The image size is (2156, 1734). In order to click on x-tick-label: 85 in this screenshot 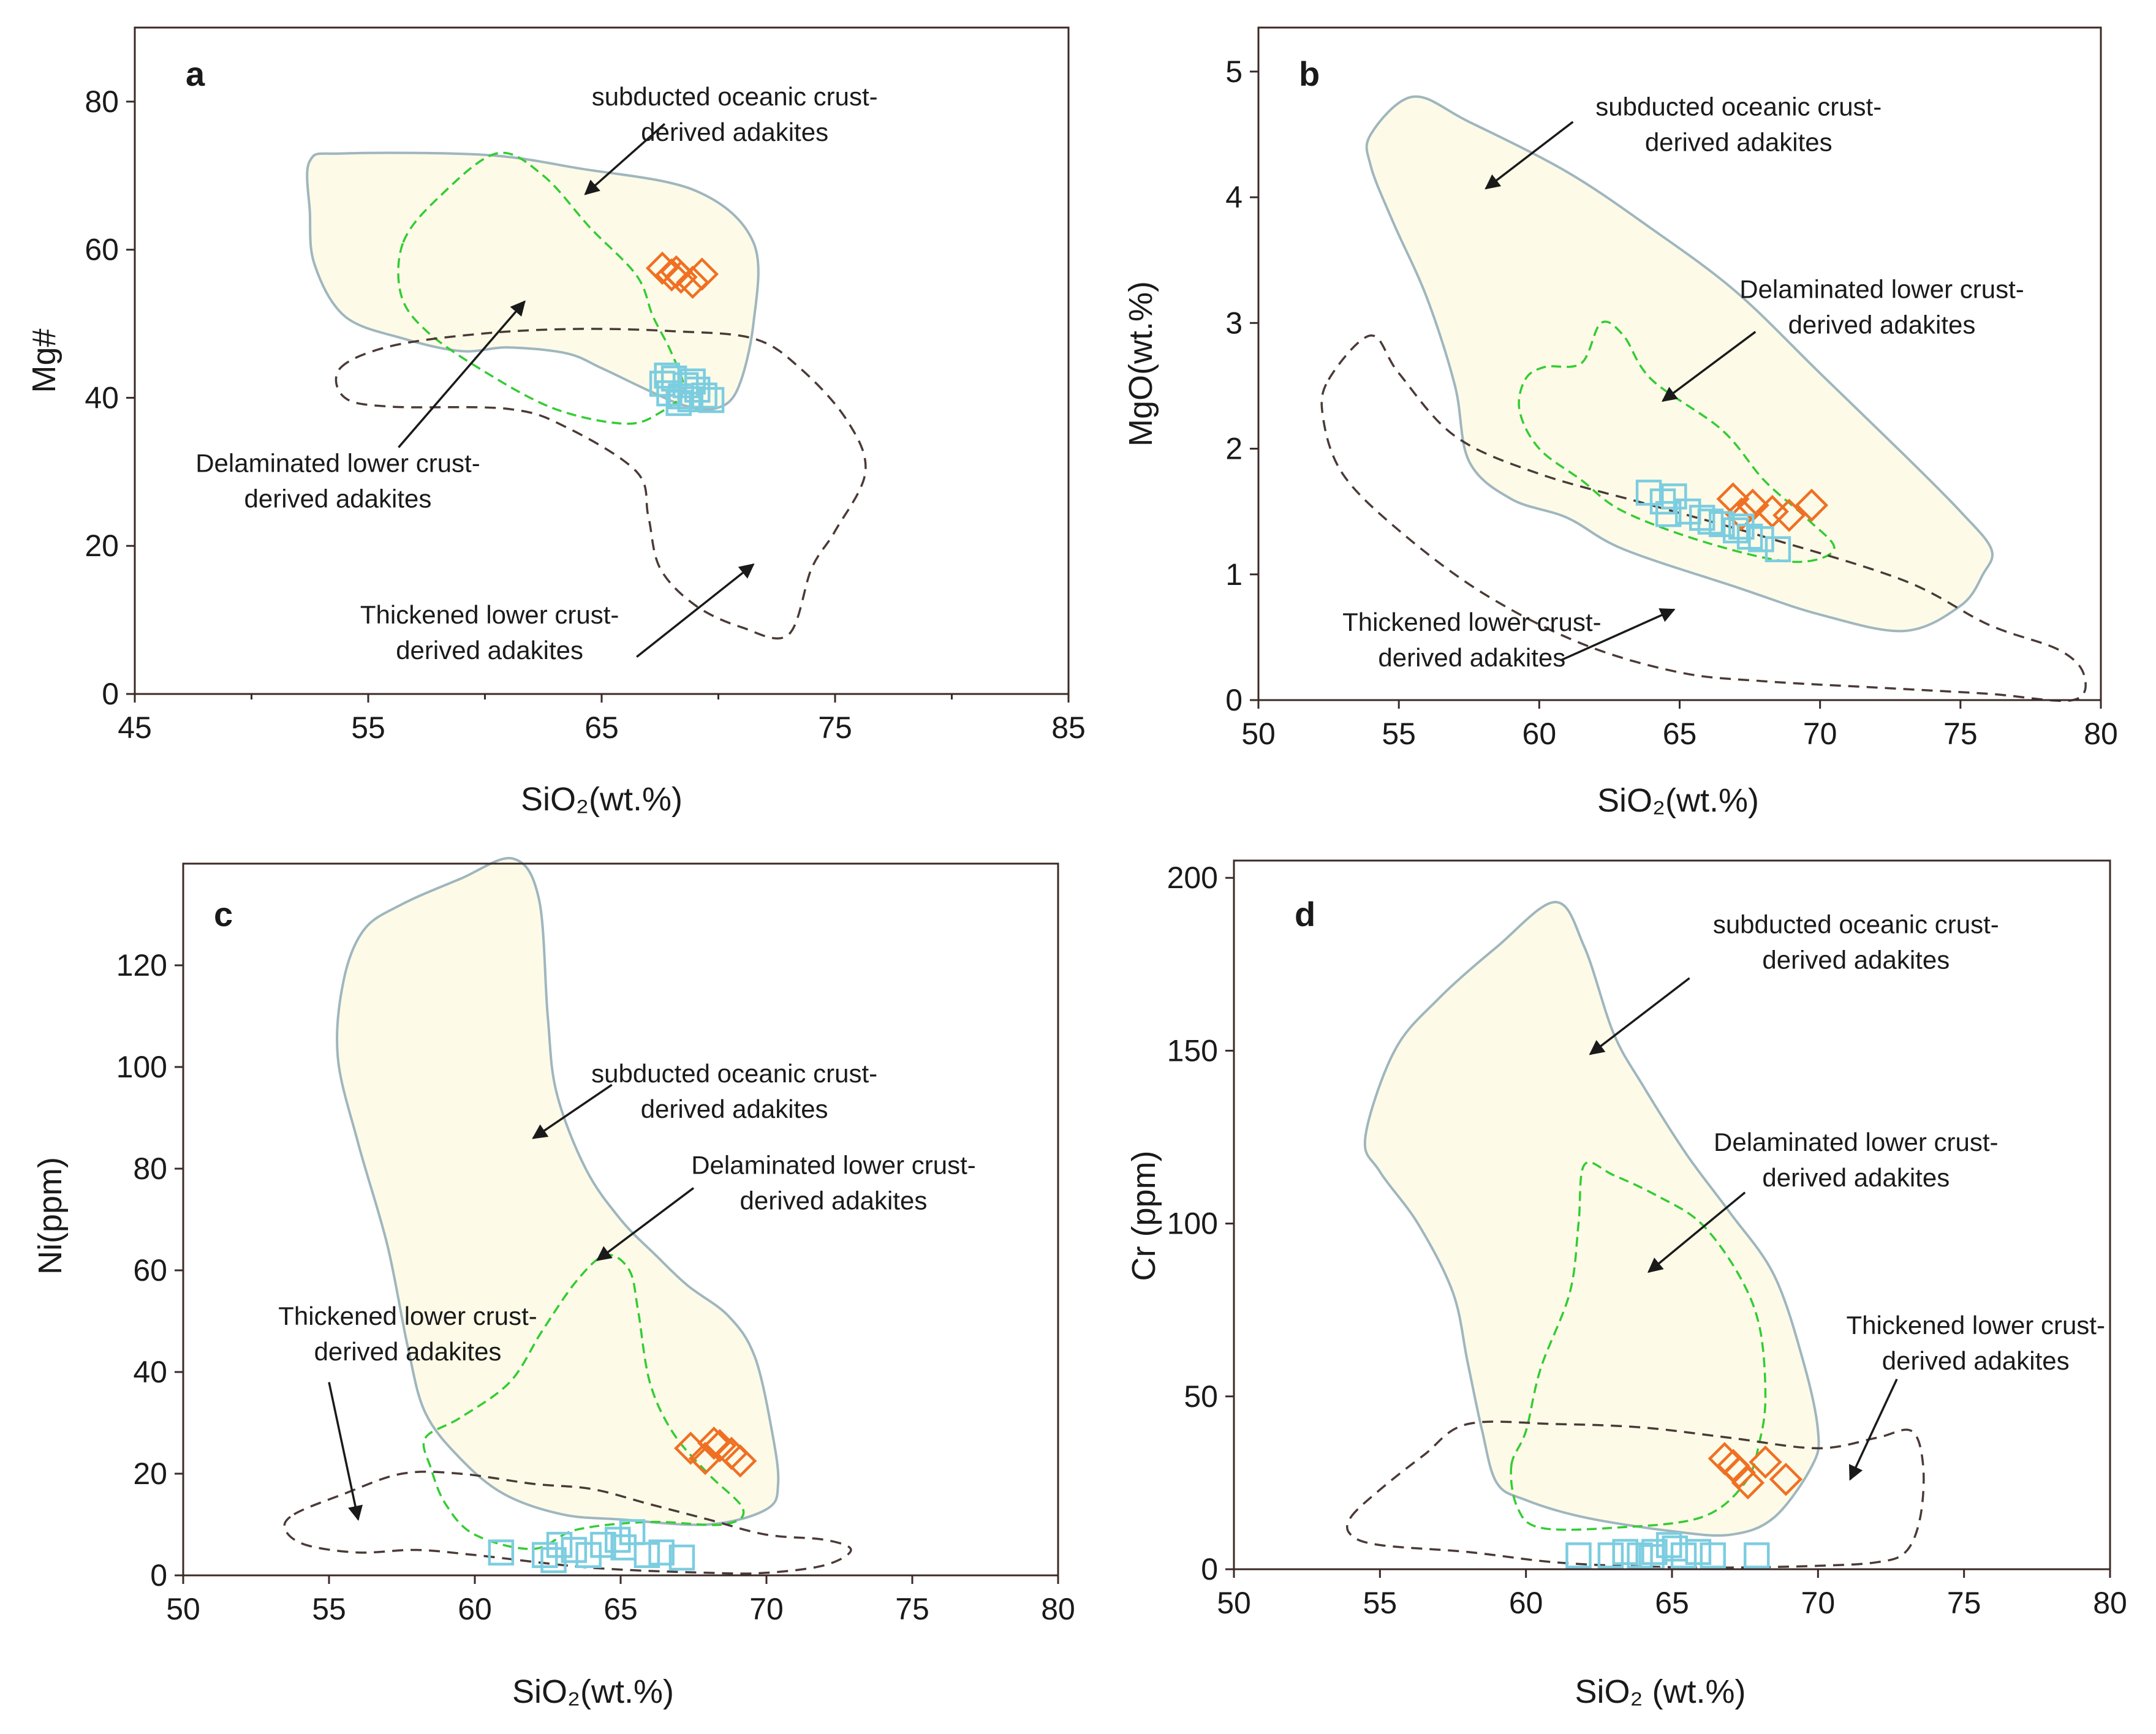, I will do `click(1068, 728)`.